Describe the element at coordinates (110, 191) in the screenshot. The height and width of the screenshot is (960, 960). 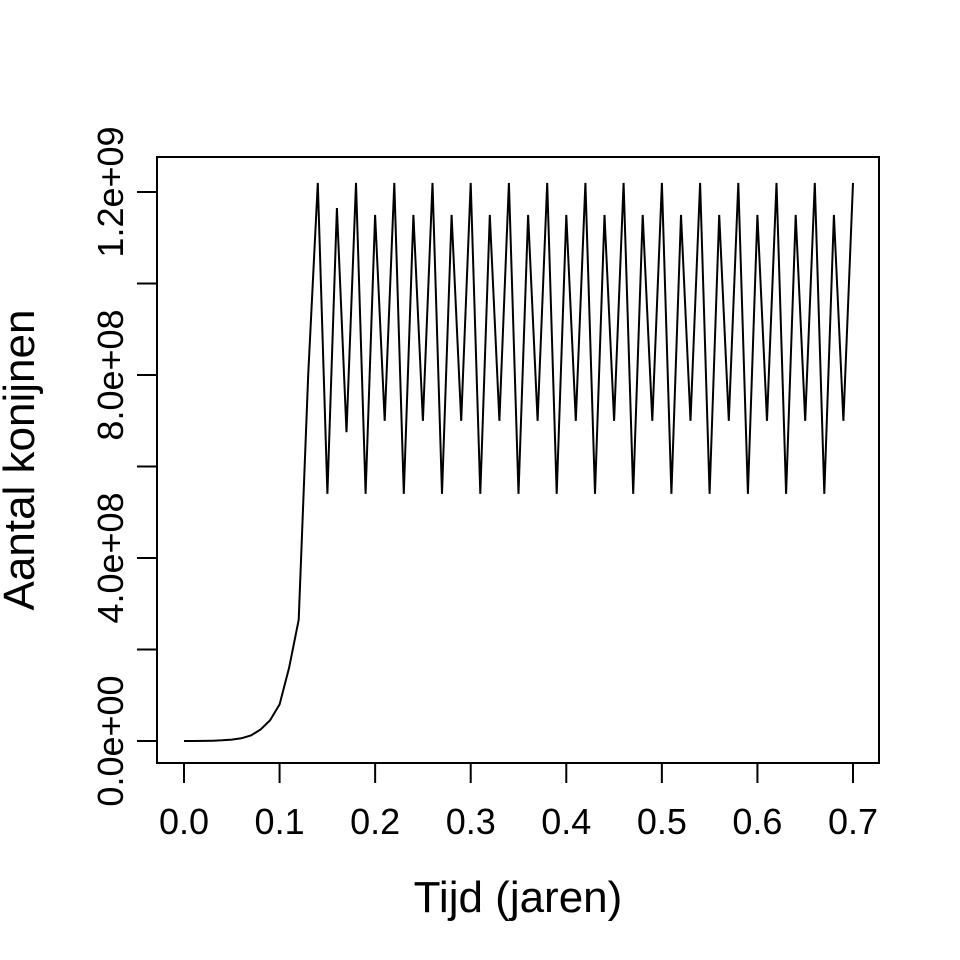
I see `y-tick-label: 1.2e+09` at that location.